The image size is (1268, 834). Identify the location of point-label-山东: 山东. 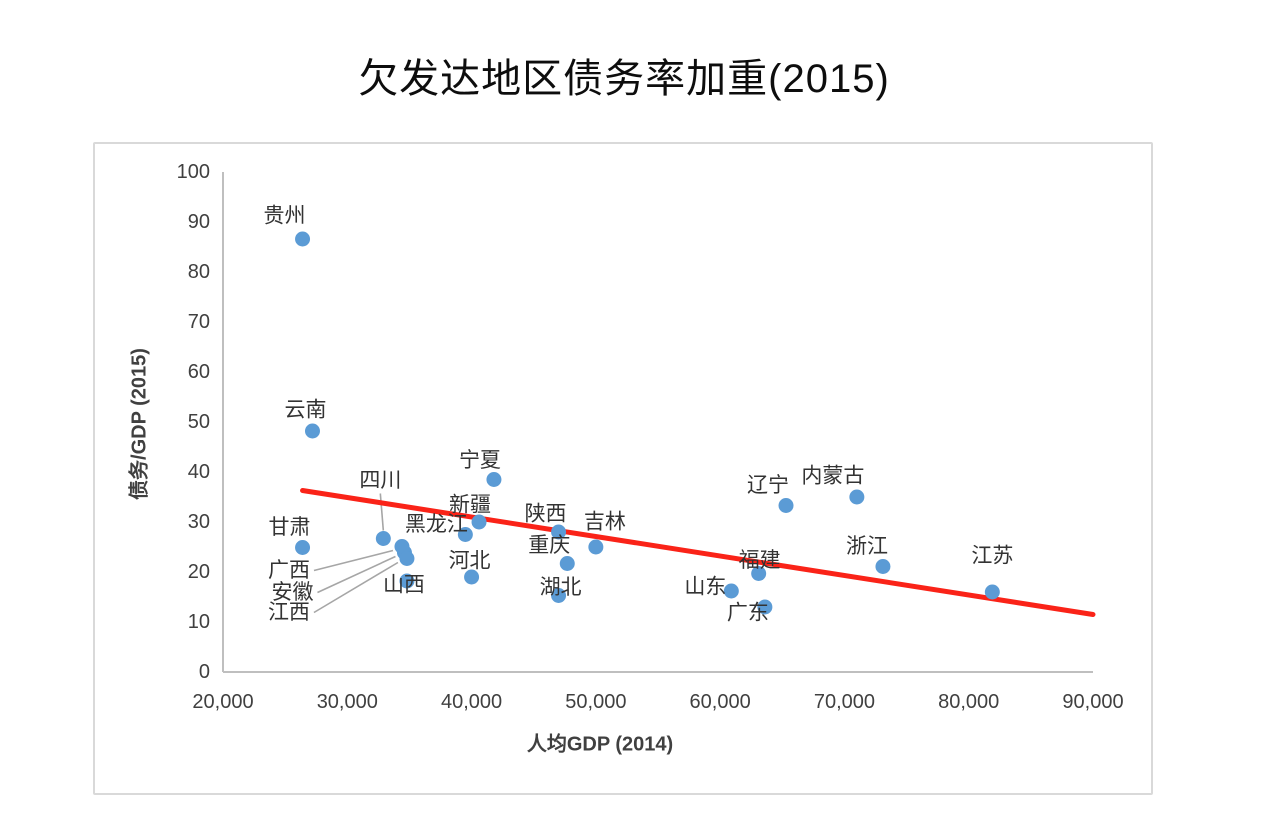
(705, 587).